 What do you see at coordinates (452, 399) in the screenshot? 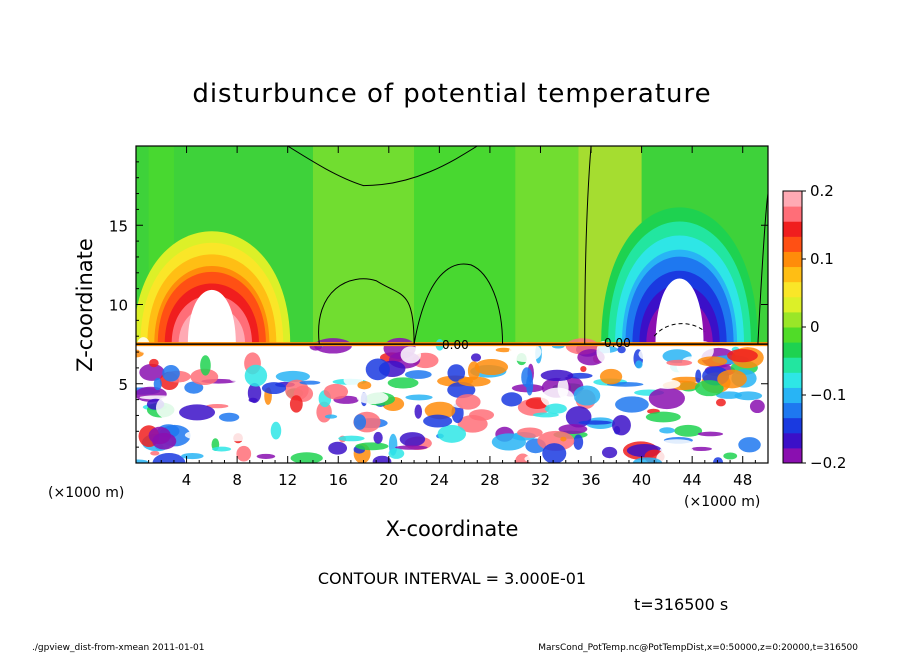
I see `turbulent-layer` at bounding box center [452, 399].